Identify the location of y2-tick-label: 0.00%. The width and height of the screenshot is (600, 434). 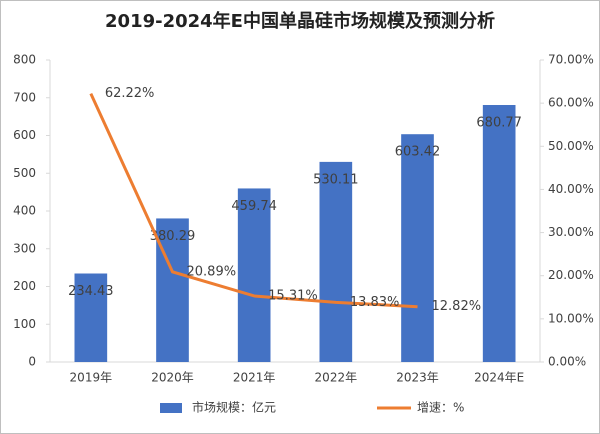
(567, 362).